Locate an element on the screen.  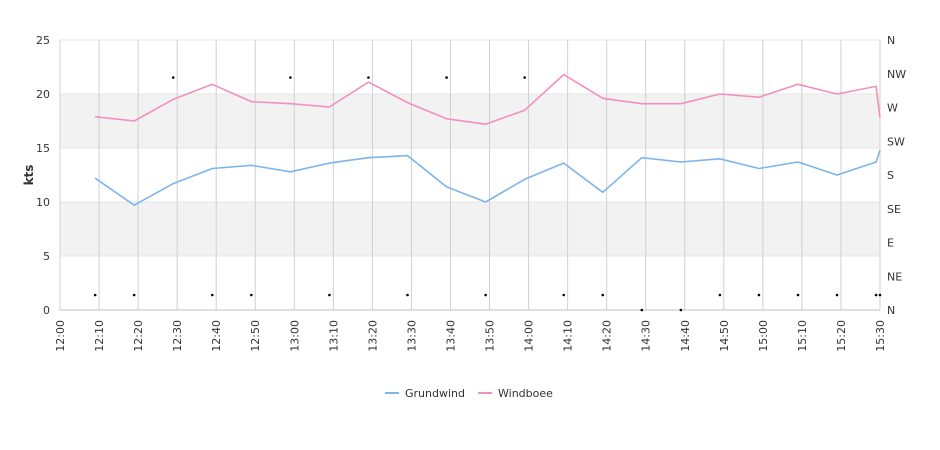
legend-item-grundwind: Grundwind is located at coordinates (425, 393).